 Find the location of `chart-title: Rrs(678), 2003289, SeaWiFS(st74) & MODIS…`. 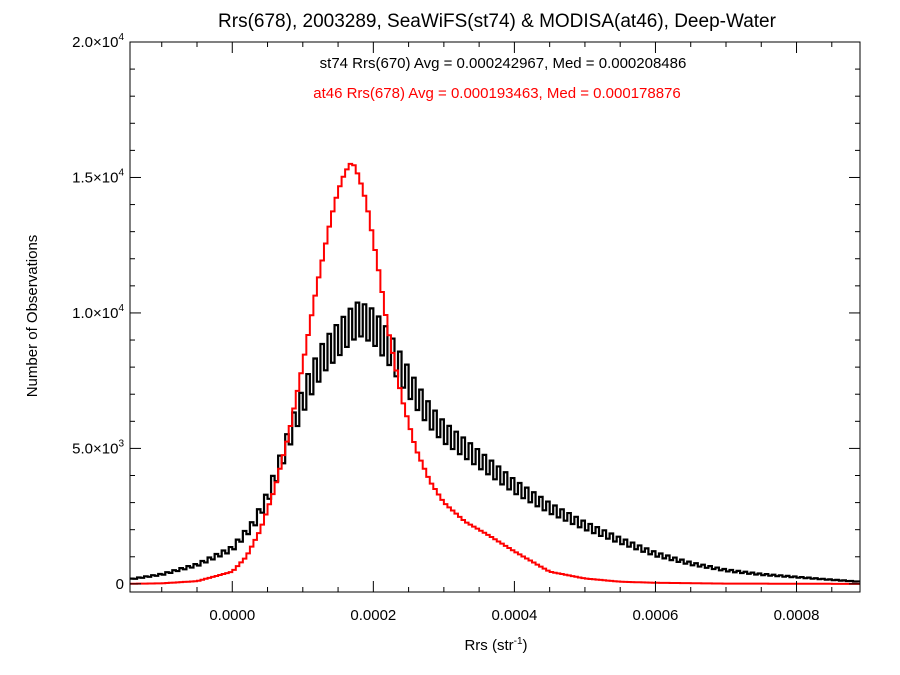

chart-title: Rrs(678), 2003289, SeaWiFS(st74) & MODIS… is located at coordinates (497, 21).